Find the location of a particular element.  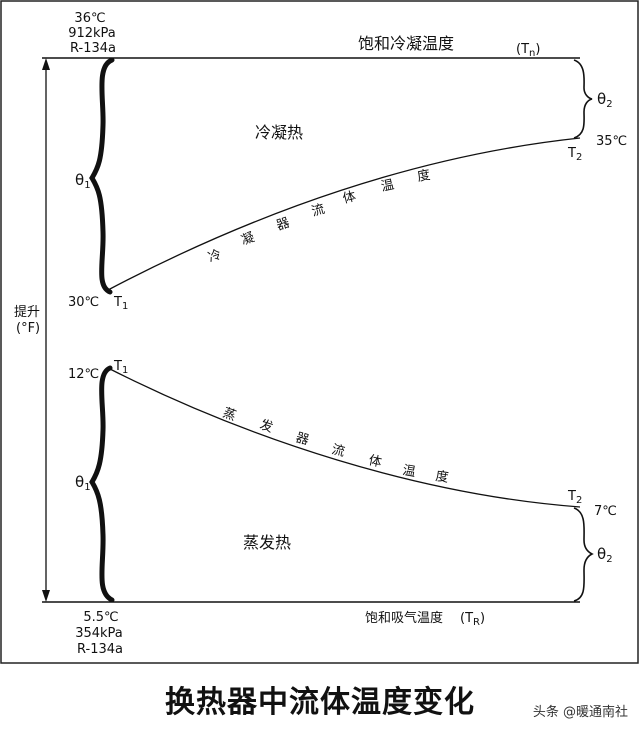

evaporator-curve-char: 器 is located at coordinates (302, 439).